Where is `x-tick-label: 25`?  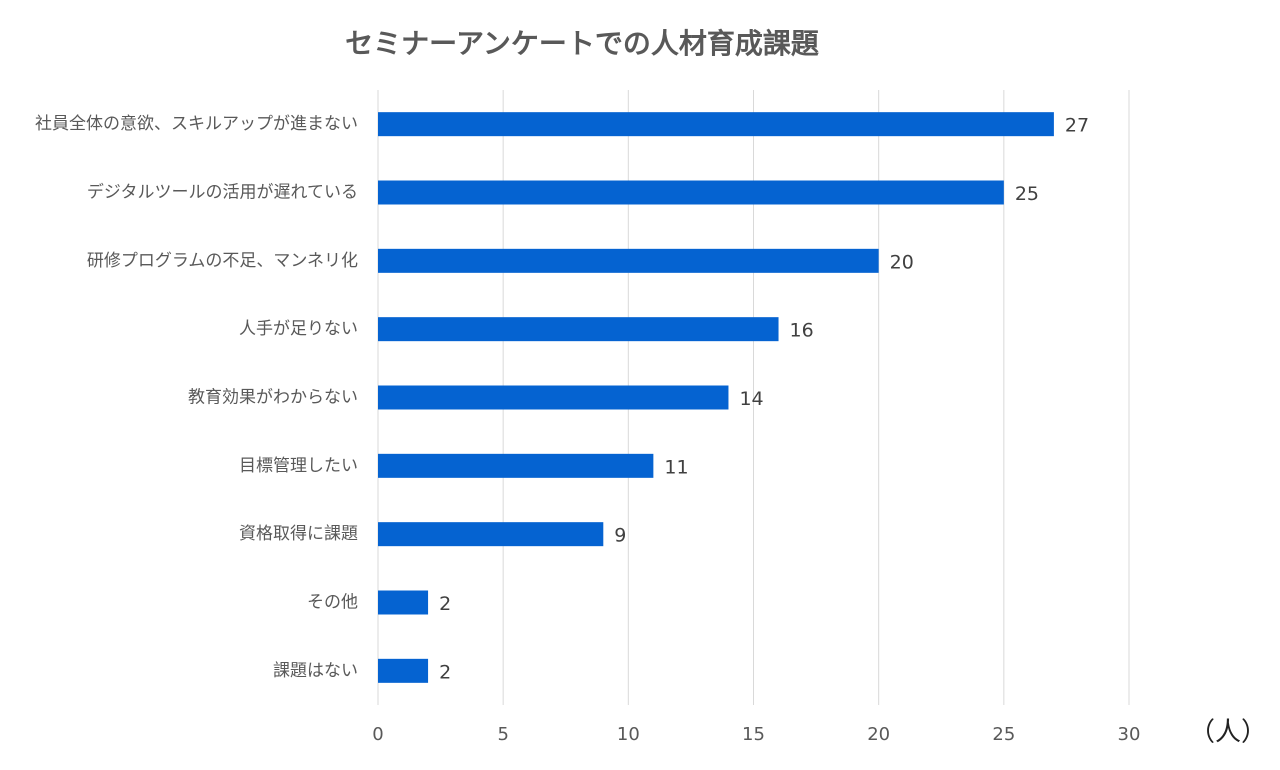 x-tick-label: 25 is located at coordinates (1003, 734).